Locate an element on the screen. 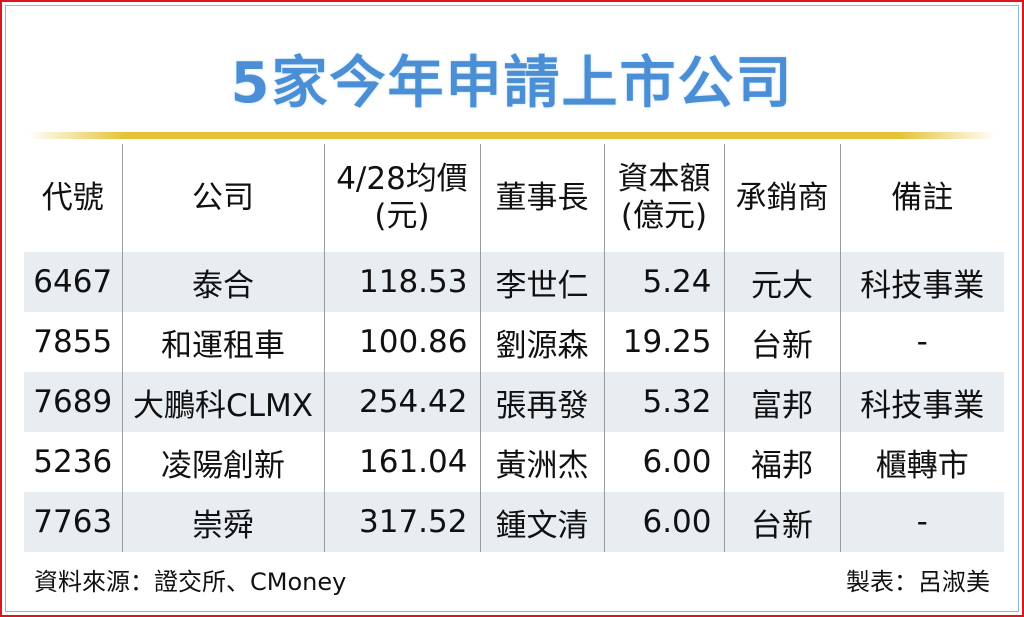  table-cell: 254.42 is located at coordinates (401, 402).